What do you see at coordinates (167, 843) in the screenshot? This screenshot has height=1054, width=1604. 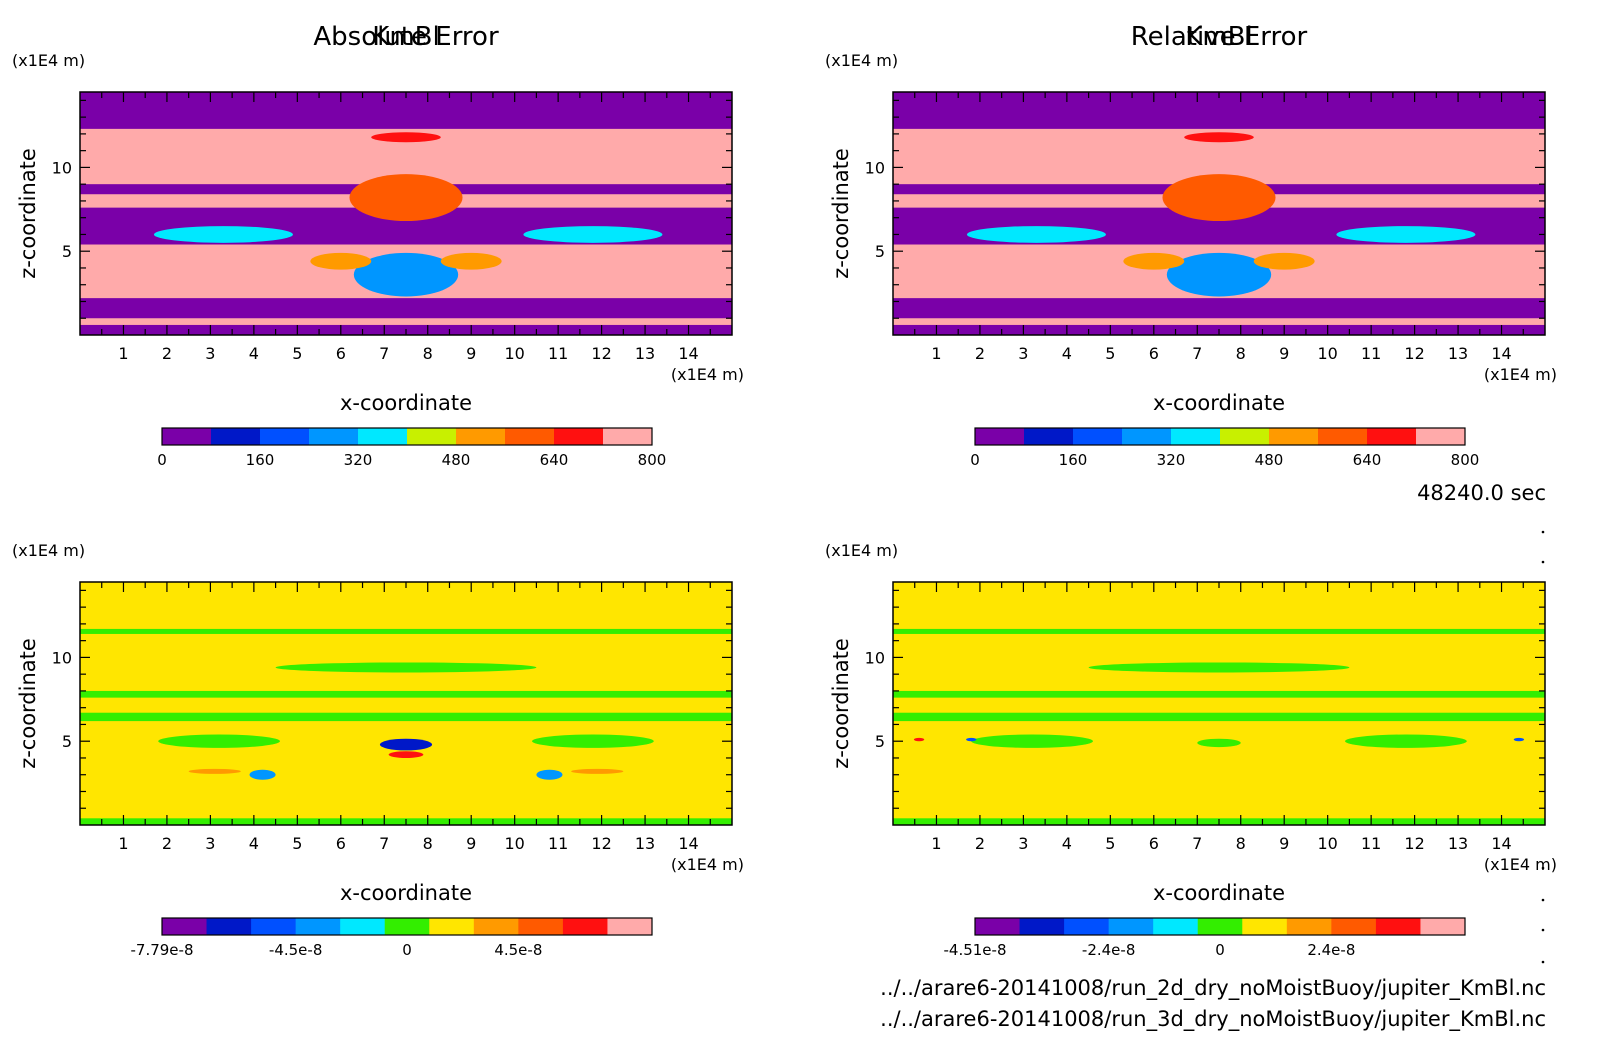 I see `x-tick-label: 2` at bounding box center [167, 843].